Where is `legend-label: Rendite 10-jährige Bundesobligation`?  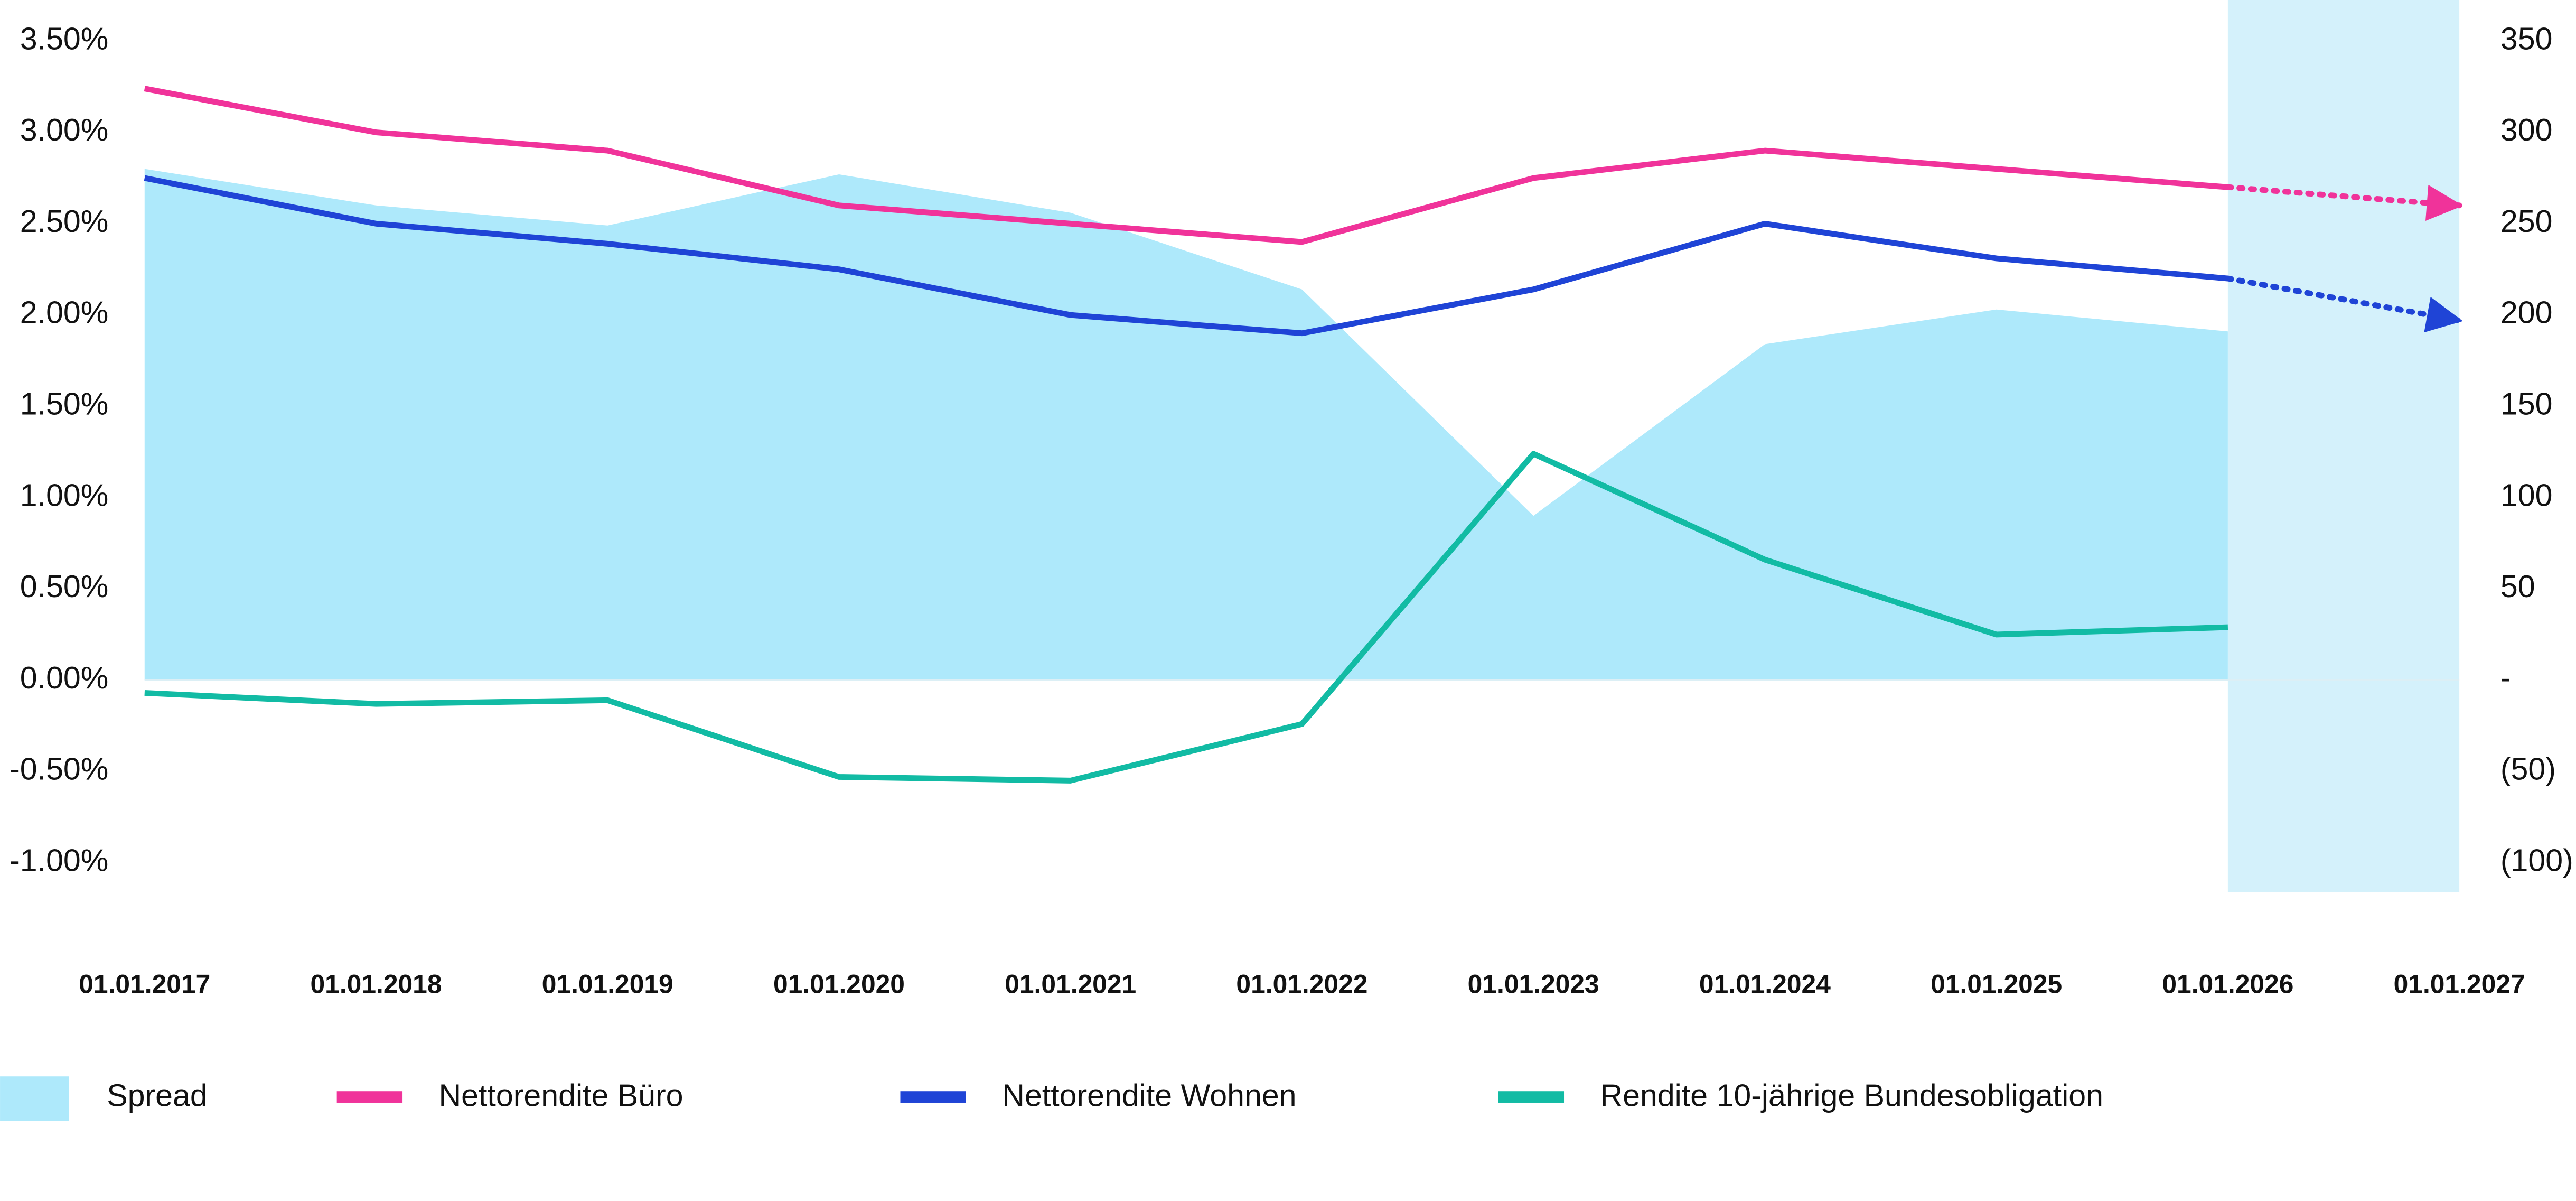 legend-label: Rendite 10-jährige Bundesobligation is located at coordinates (1851, 1095).